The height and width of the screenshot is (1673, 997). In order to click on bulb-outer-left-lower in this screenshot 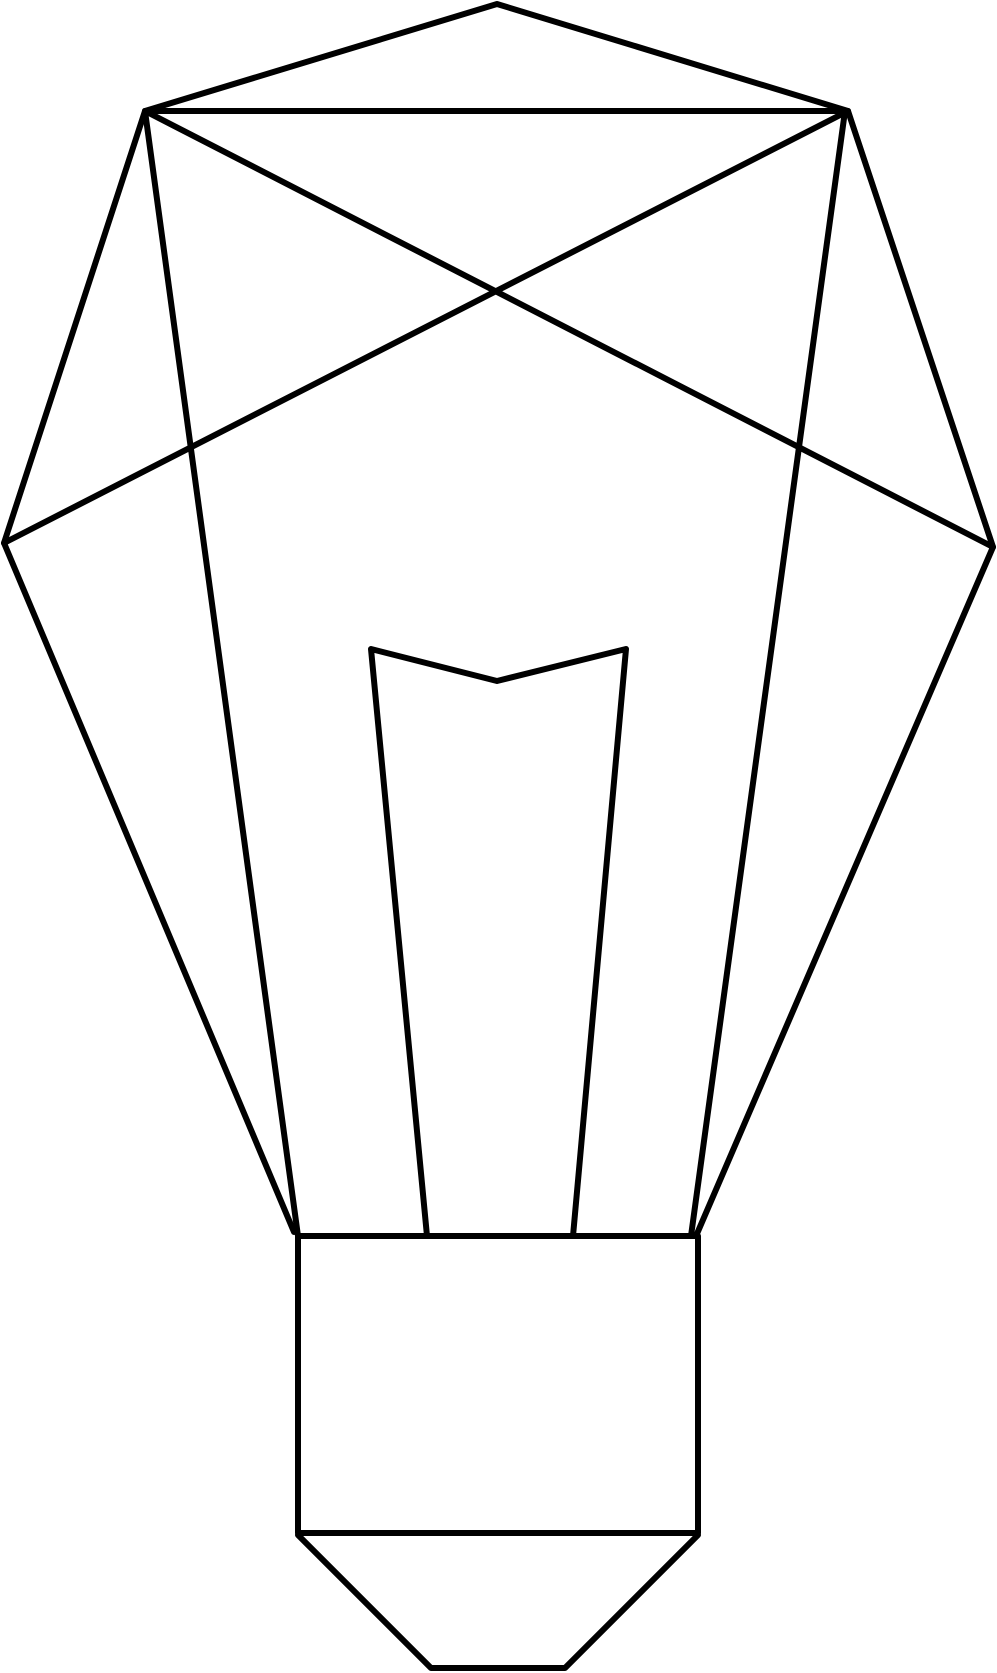, I will do `click(149, 887)`.